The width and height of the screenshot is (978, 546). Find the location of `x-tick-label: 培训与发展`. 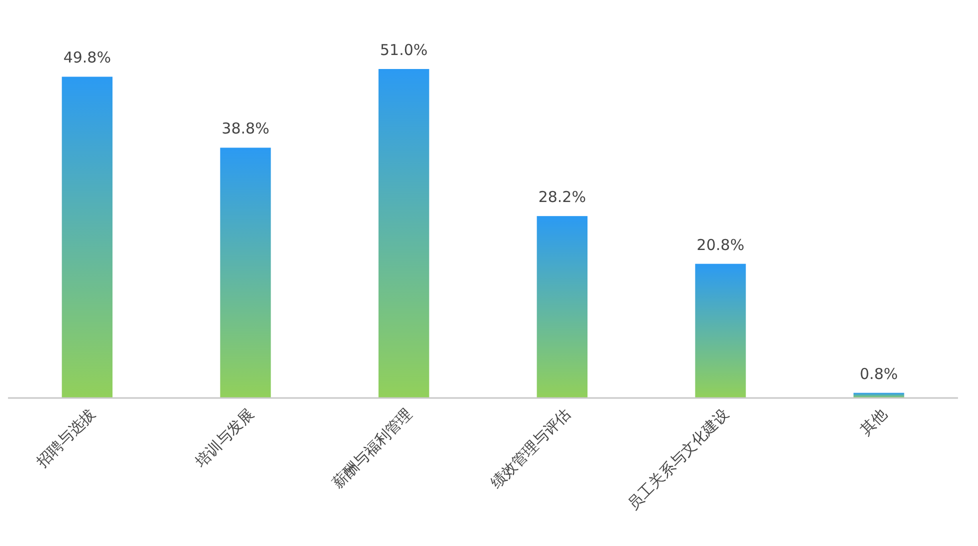

x-tick-label: 培训与发展 is located at coordinates (224, 438).